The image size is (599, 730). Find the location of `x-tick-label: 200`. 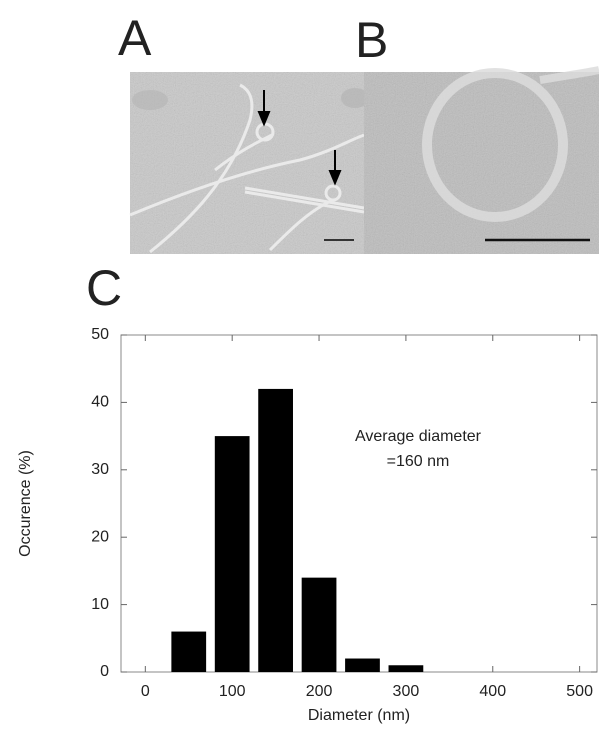

x-tick-label: 200 is located at coordinates (319, 691).